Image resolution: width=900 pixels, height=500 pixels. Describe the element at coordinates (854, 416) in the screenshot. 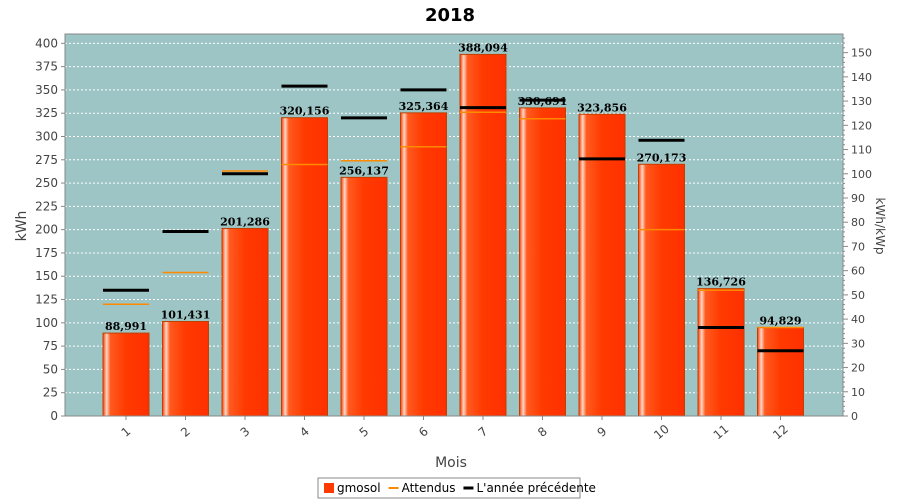

I see `y2-tick-label: 0` at that location.